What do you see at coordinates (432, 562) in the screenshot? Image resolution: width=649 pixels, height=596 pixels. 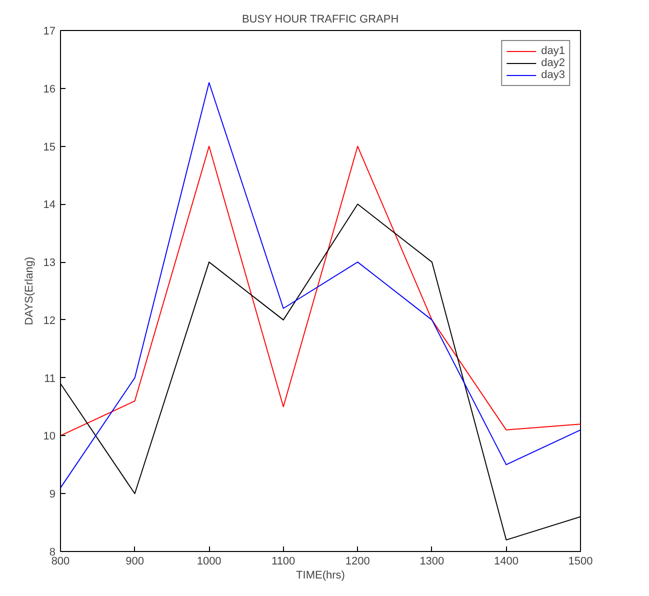 I see `x-tick-label: 1300` at bounding box center [432, 562].